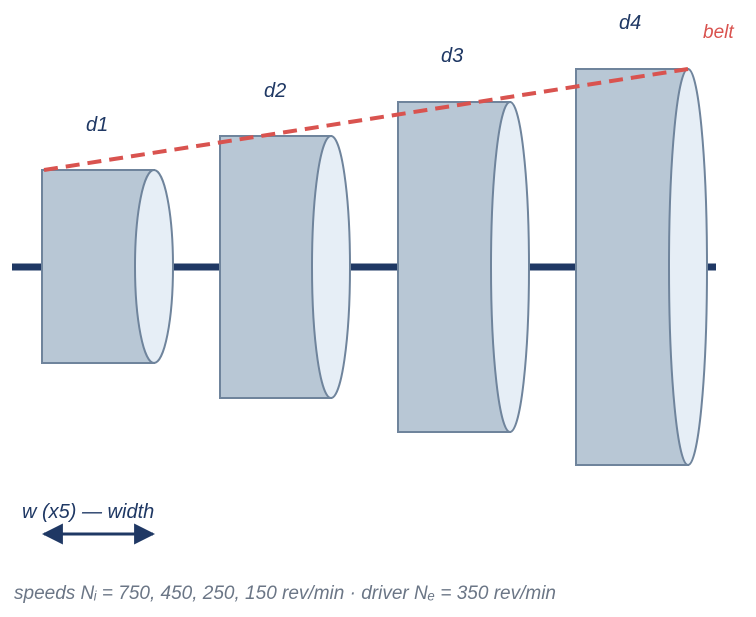  What do you see at coordinates (452, 56) in the screenshot?
I see `pulley-label-d3: d3` at bounding box center [452, 56].